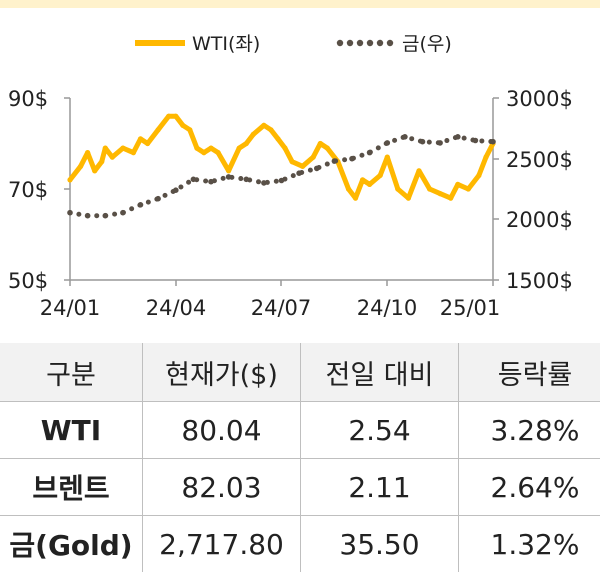  Describe the element at coordinates (529, 487) in the screenshot. I see `cell-rate: 2.64%` at that location.